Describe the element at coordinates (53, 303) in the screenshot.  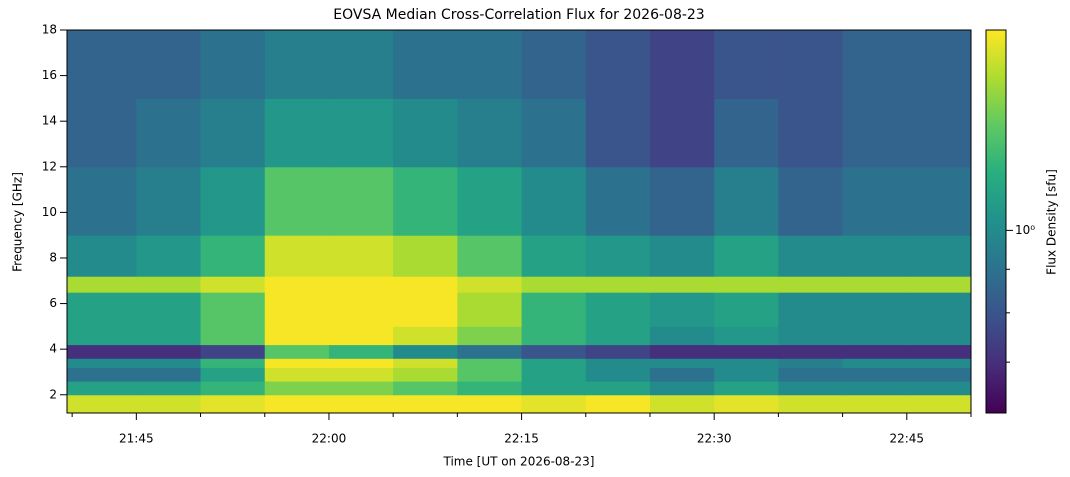
I see `y-tick-label: 6` at that location.